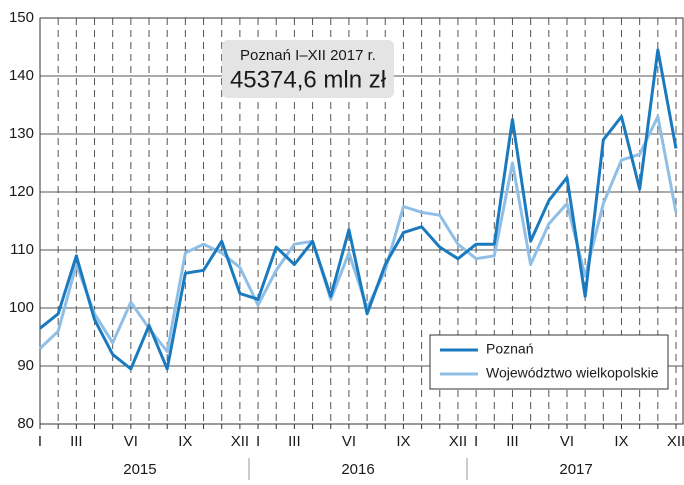  What do you see at coordinates (22, 249) in the screenshot?
I see `y-tick-label: 110` at bounding box center [22, 249].